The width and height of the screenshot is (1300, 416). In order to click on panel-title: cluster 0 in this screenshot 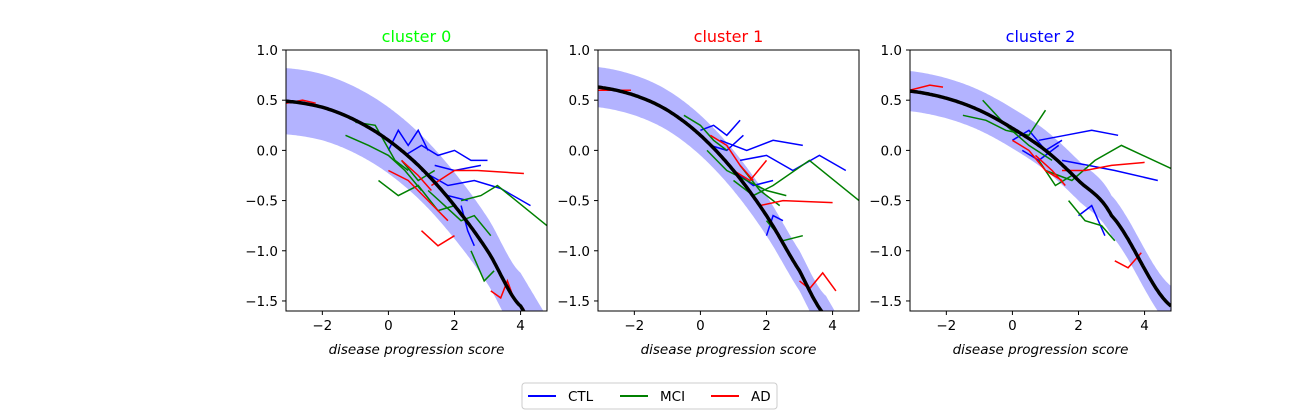, I will do `click(417, 36)`.